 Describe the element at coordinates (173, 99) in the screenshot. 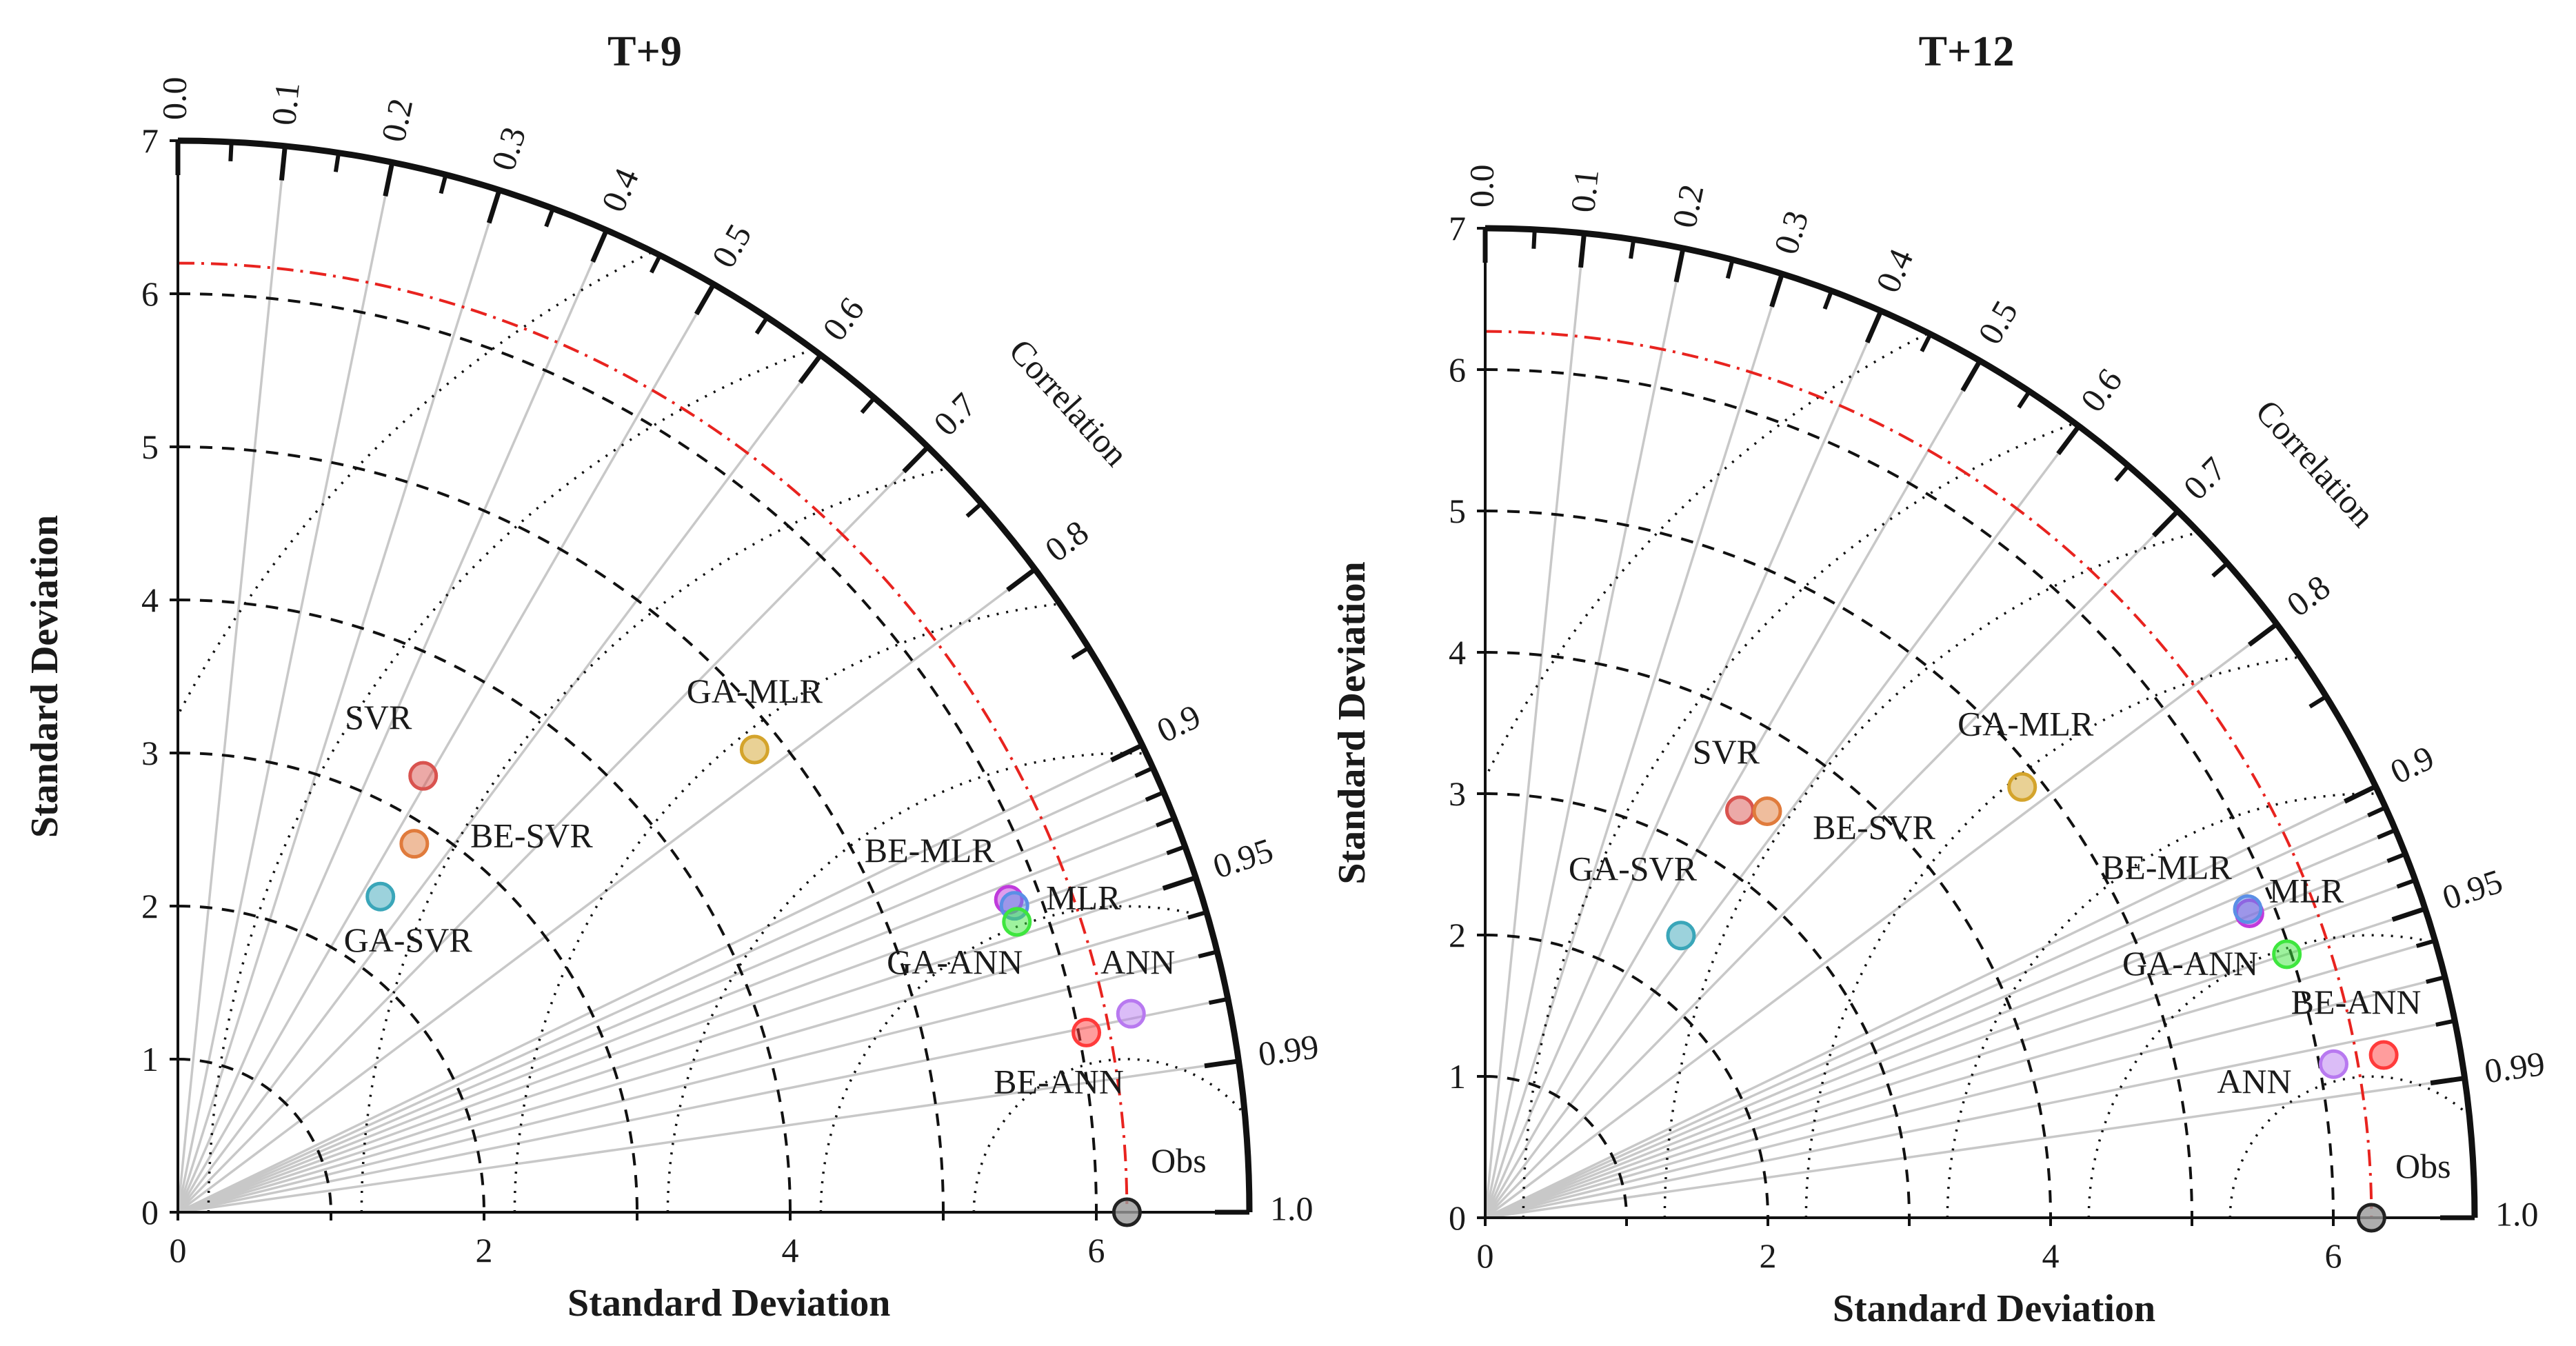

I see `correlation-tick-label: 0.0` at that location.